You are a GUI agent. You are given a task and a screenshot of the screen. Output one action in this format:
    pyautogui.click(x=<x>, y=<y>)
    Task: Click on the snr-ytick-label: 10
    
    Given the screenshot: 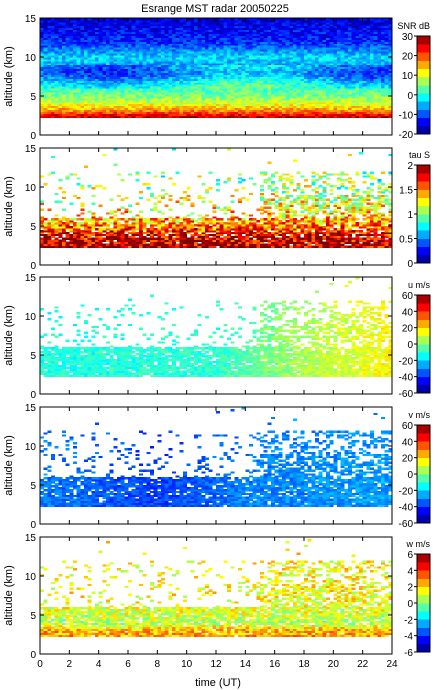 What is the action you would take?
    pyautogui.click(x=31, y=58)
    